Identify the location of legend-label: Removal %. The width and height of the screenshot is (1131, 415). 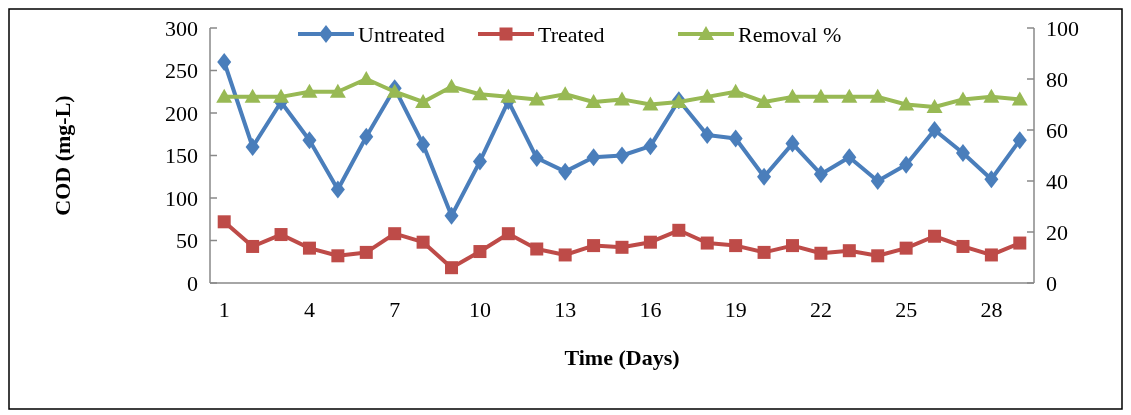
(790, 34).